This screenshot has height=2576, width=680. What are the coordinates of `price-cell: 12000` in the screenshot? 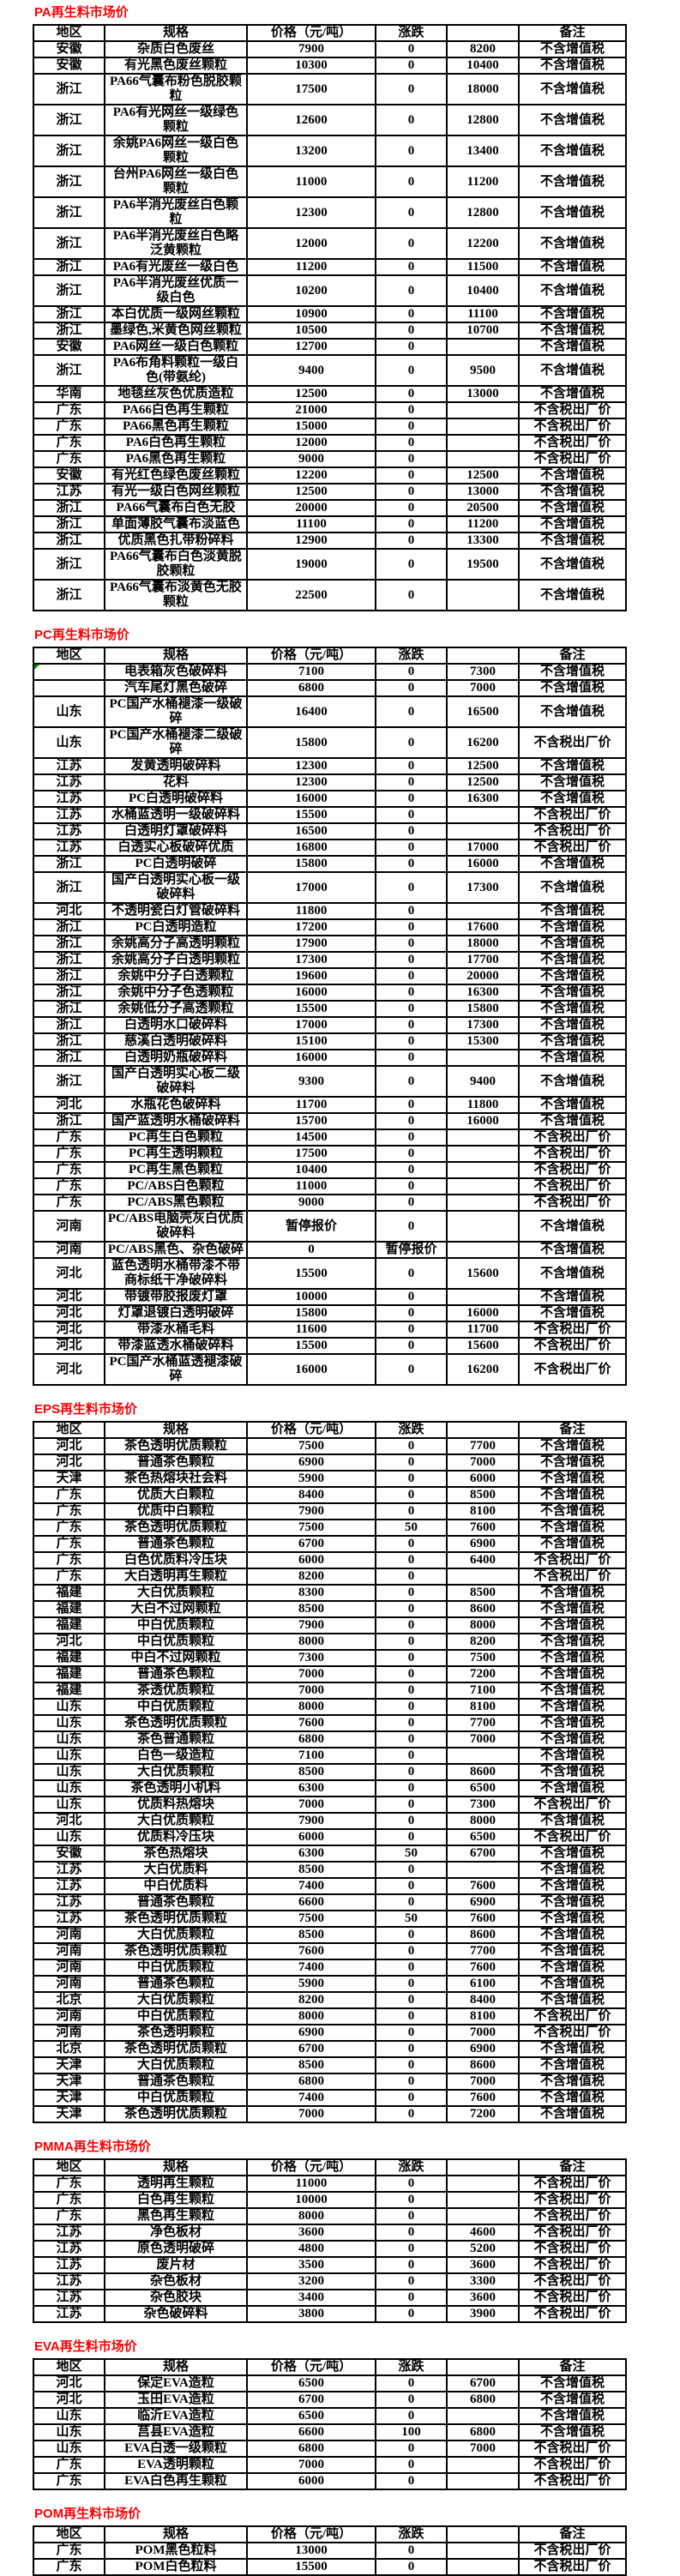 It's located at (311, 443).